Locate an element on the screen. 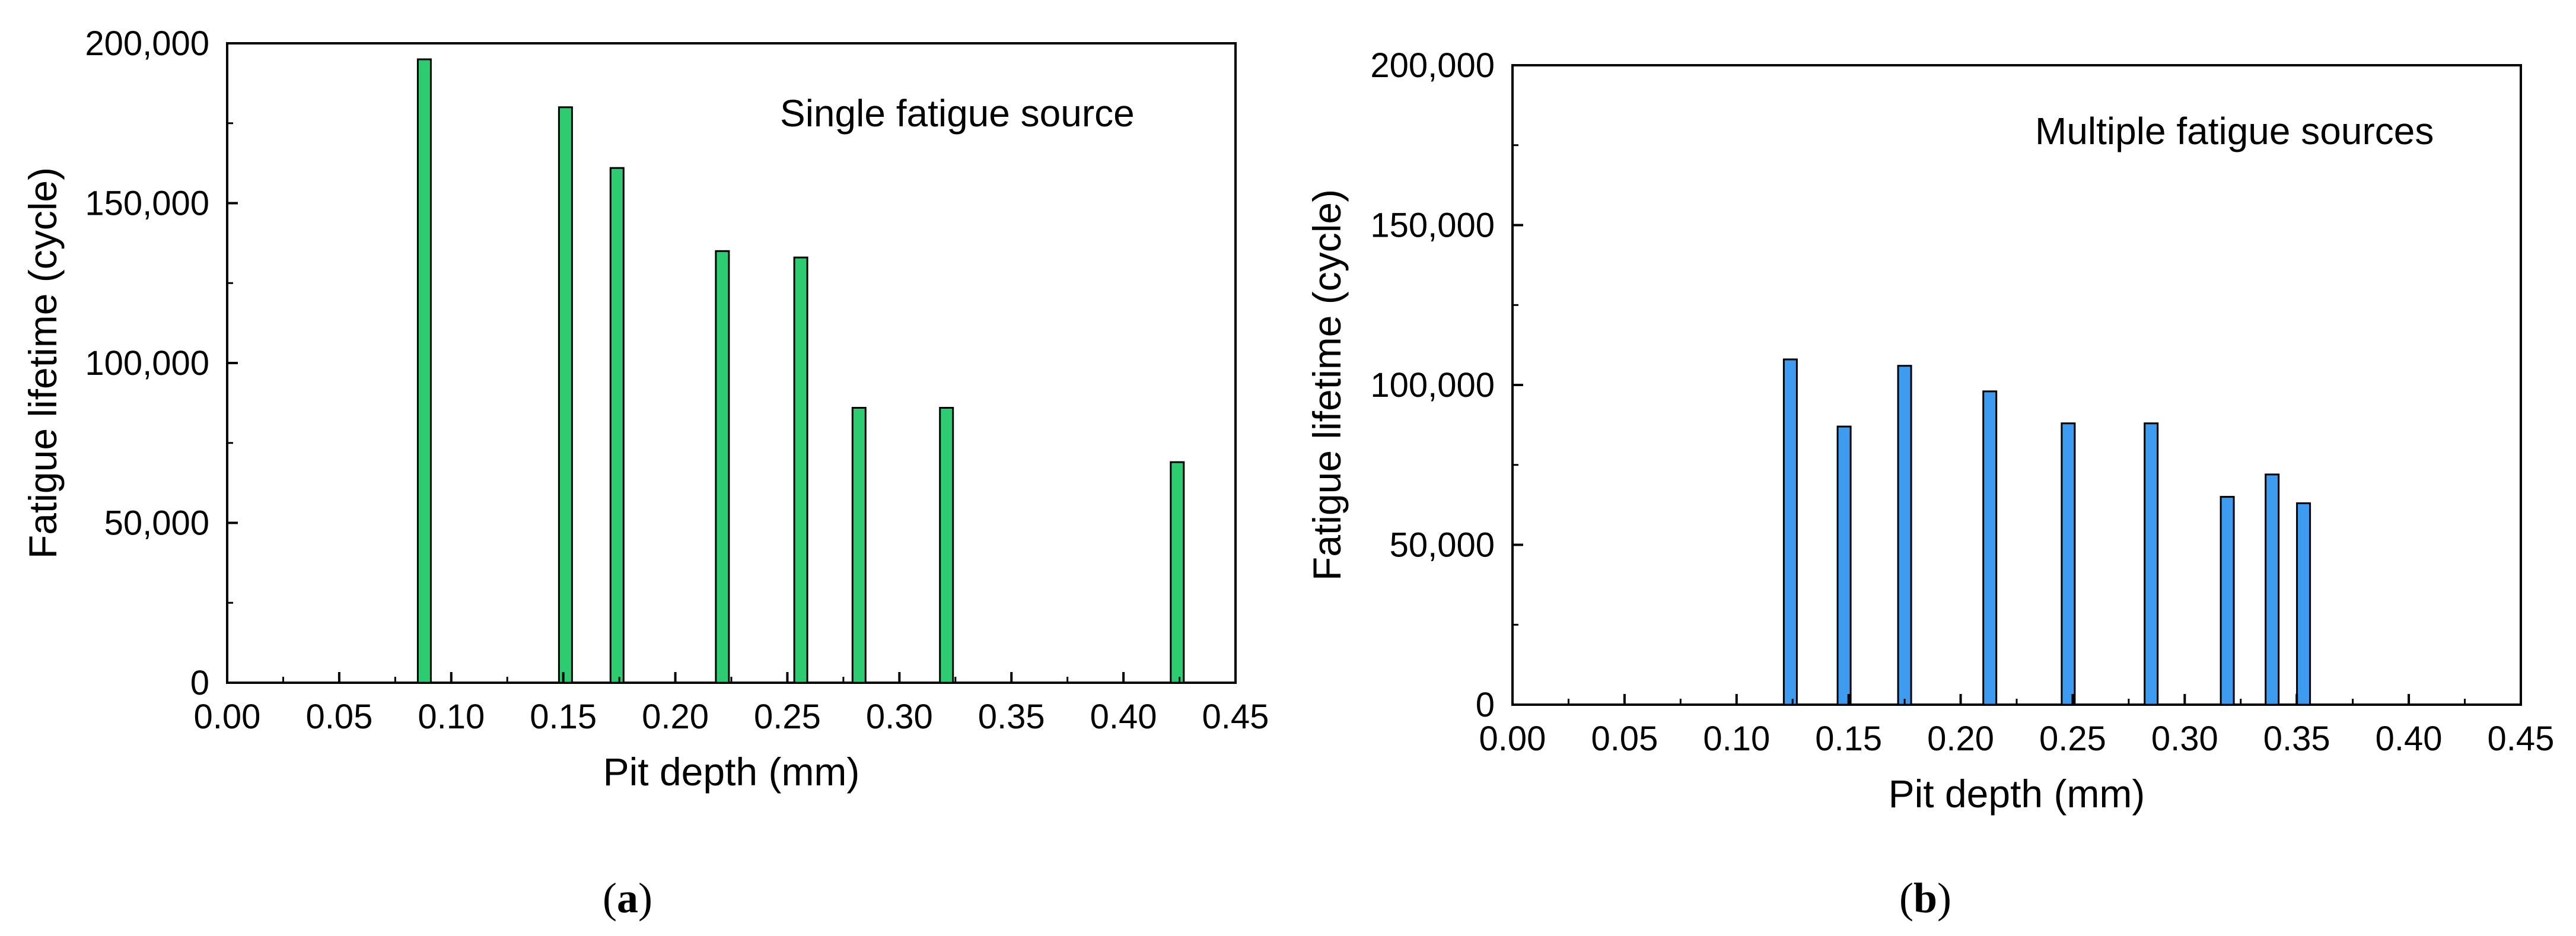  panel-b-caption: (b) is located at coordinates (1925, 898).